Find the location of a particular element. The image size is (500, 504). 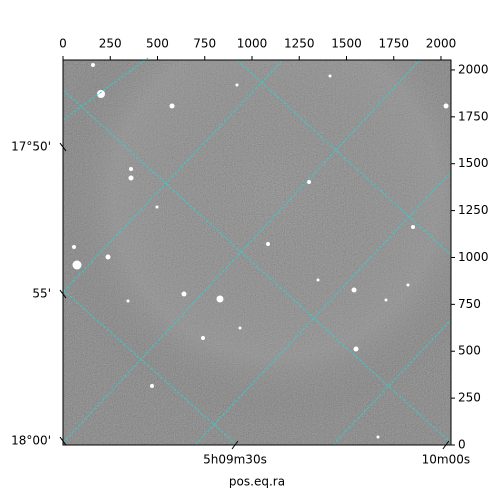

y-tick-label: 2000 is located at coordinates (473, 69).